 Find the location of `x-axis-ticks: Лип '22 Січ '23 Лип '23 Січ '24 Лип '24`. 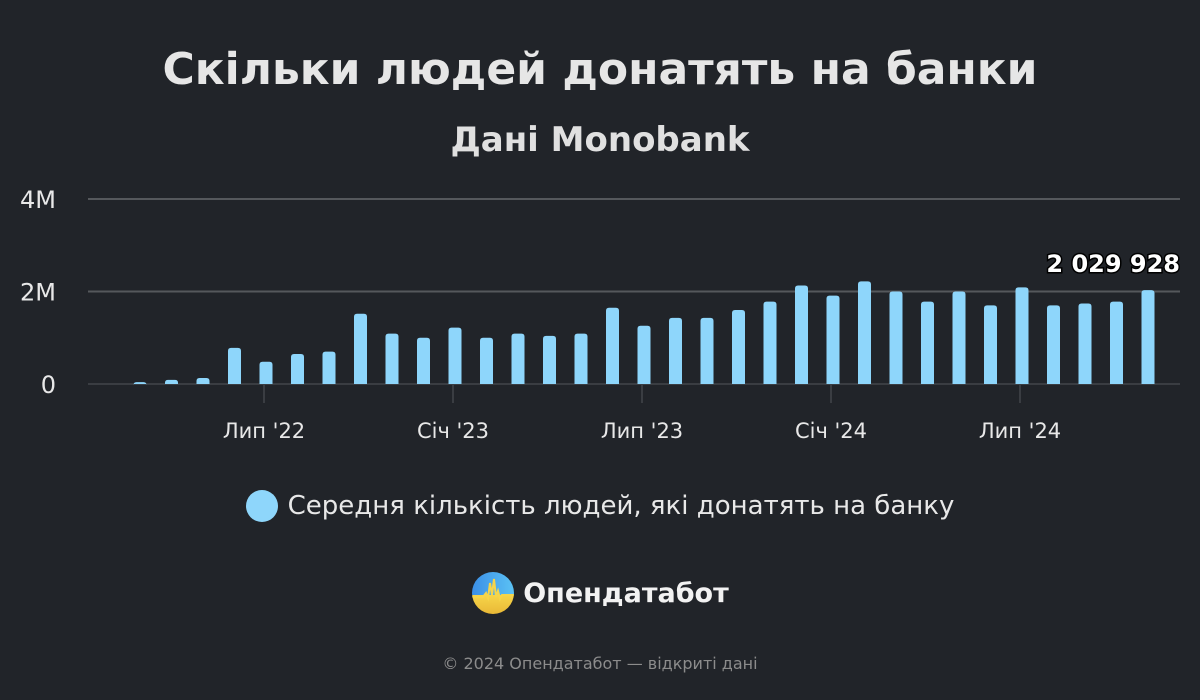

x-axis-ticks: Лип '22 Січ '23 Лип '23 Січ '24 Лип '24 is located at coordinates (642, 413).